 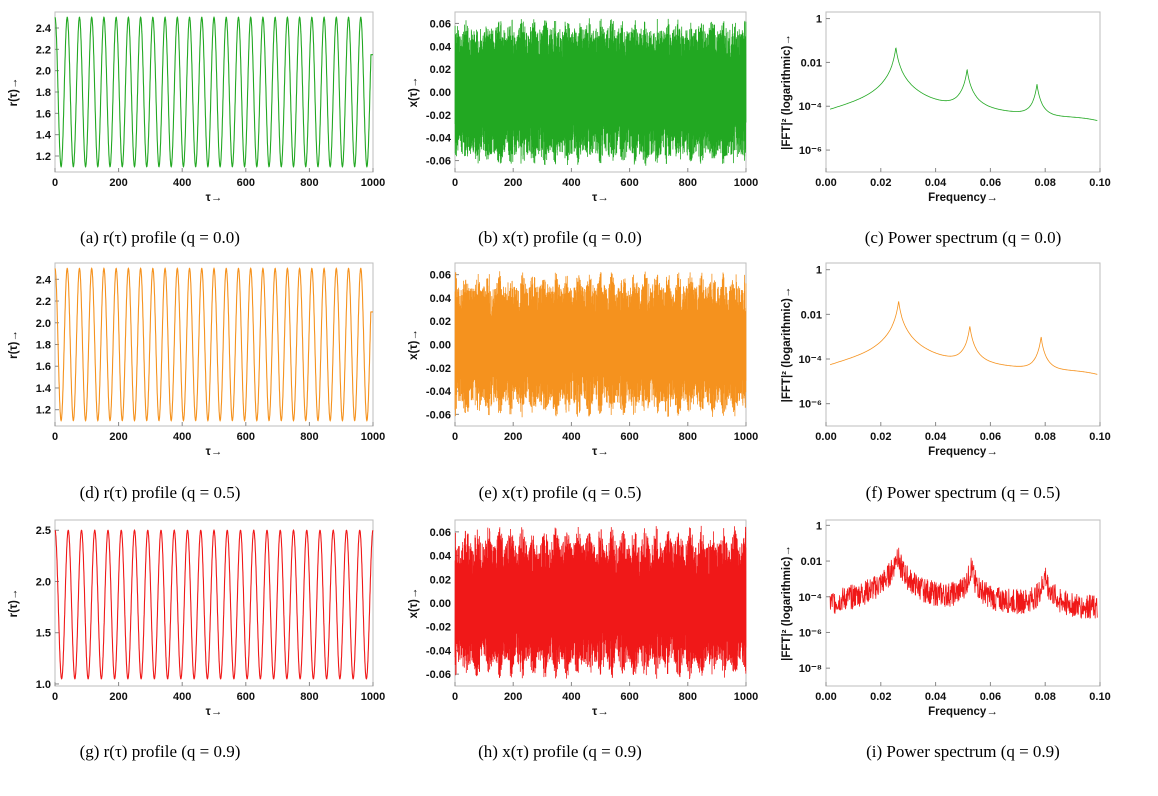 I want to click on panel-caption: (e) x(τ) profile (q = 0.5), so click(x=560, y=492).